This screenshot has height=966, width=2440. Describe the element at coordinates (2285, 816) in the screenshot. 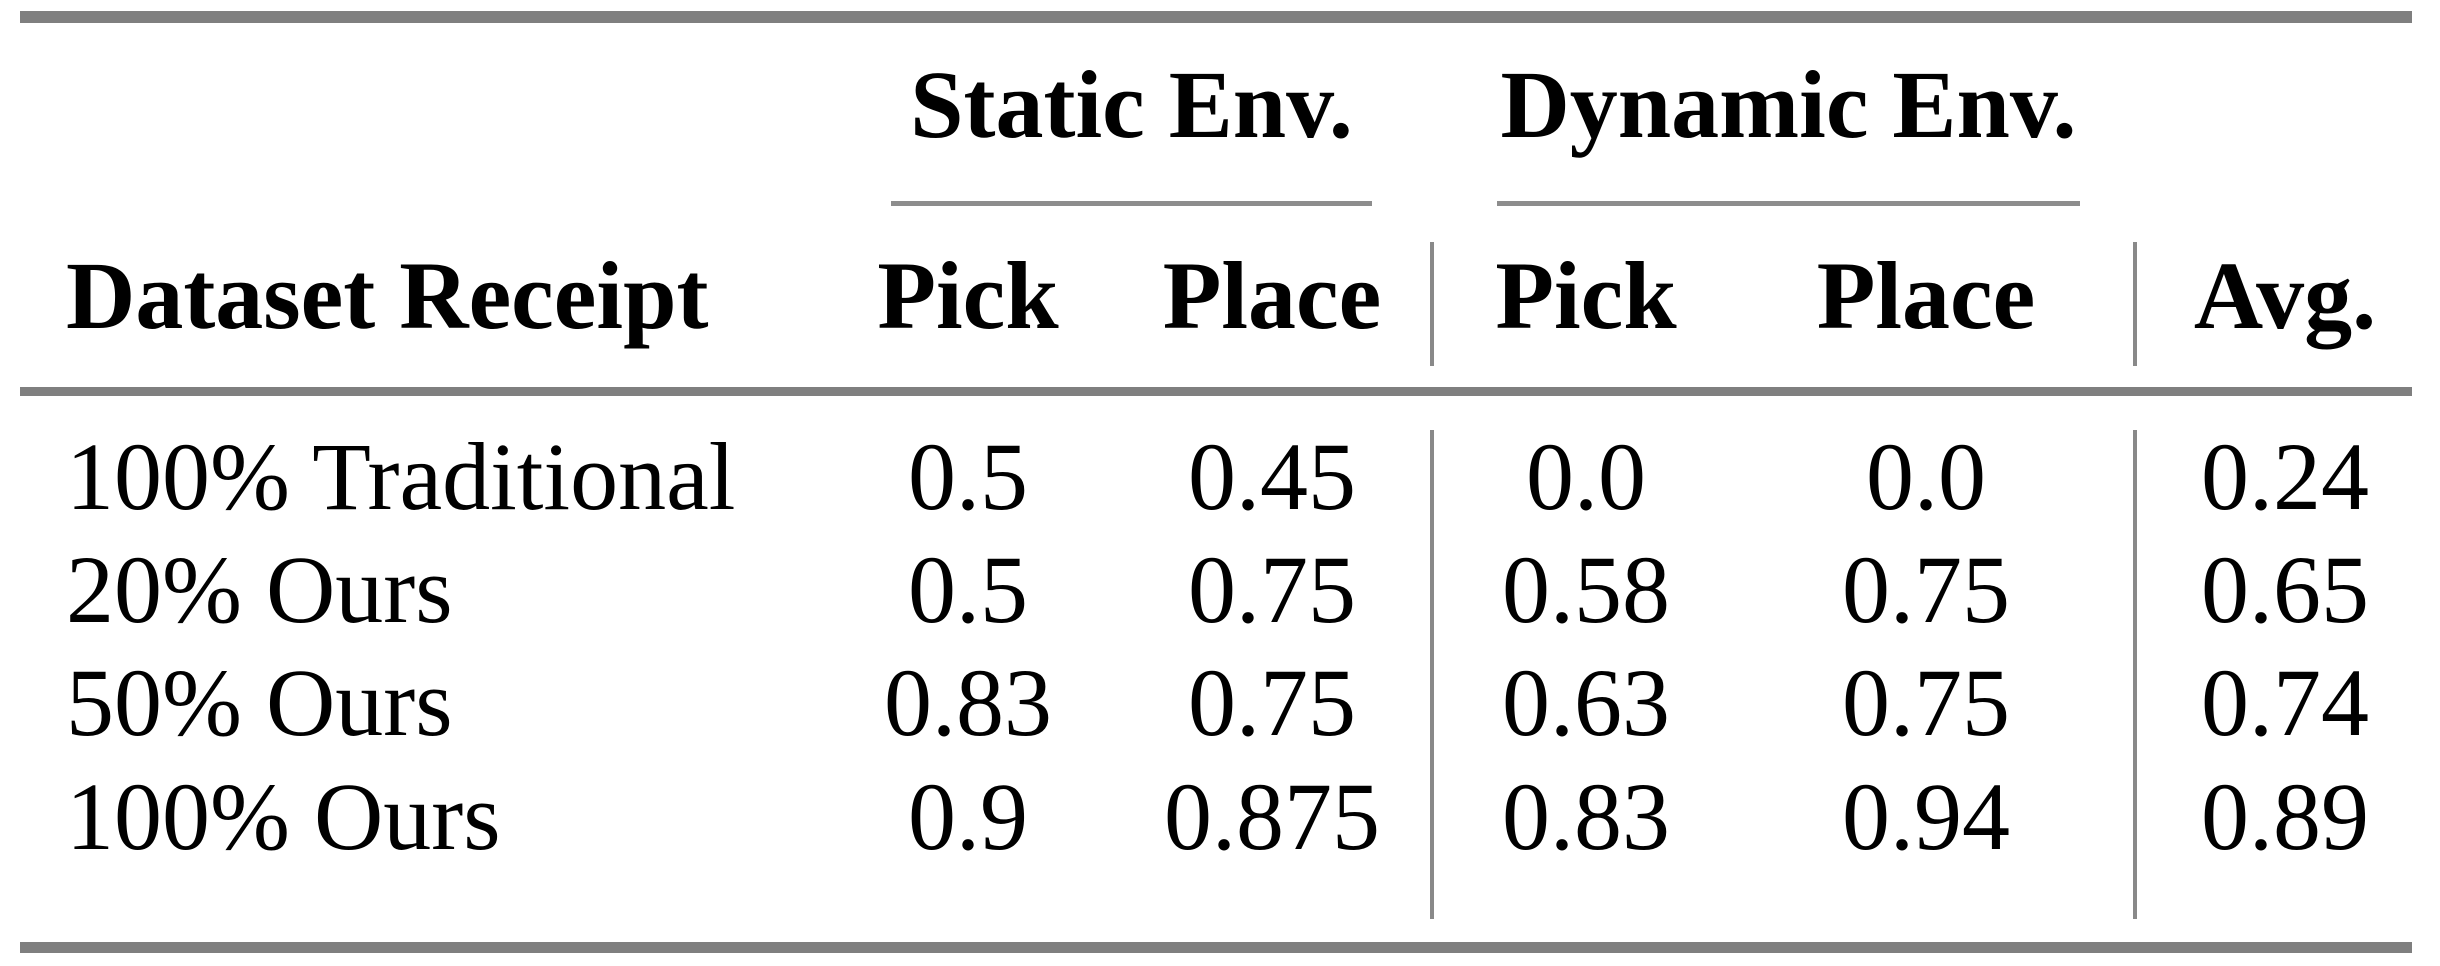

I see `value-avg: 0.89` at that location.